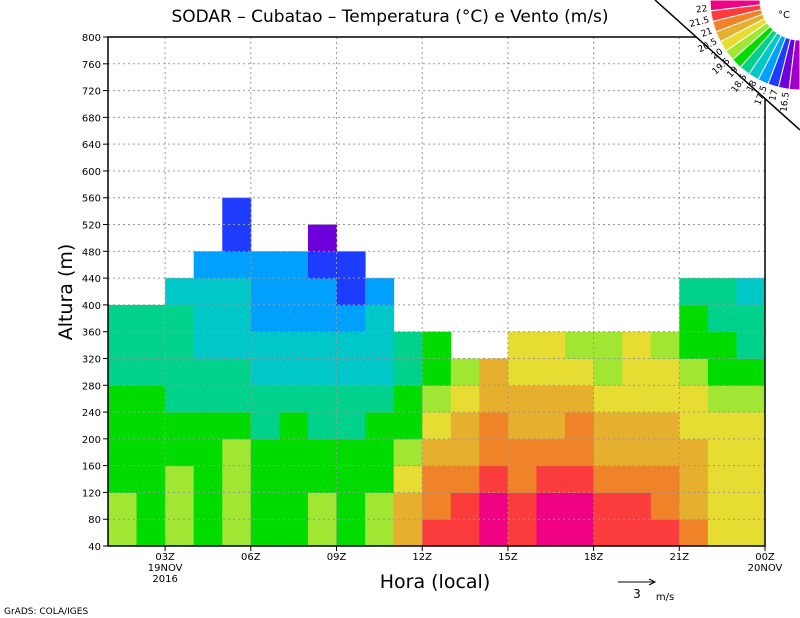 This screenshot has width=800, height=618. What do you see at coordinates (46, 612) in the screenshot?
I see `footer-credit: GrADS: COLA/IGES` at bounding box center [46, 612].